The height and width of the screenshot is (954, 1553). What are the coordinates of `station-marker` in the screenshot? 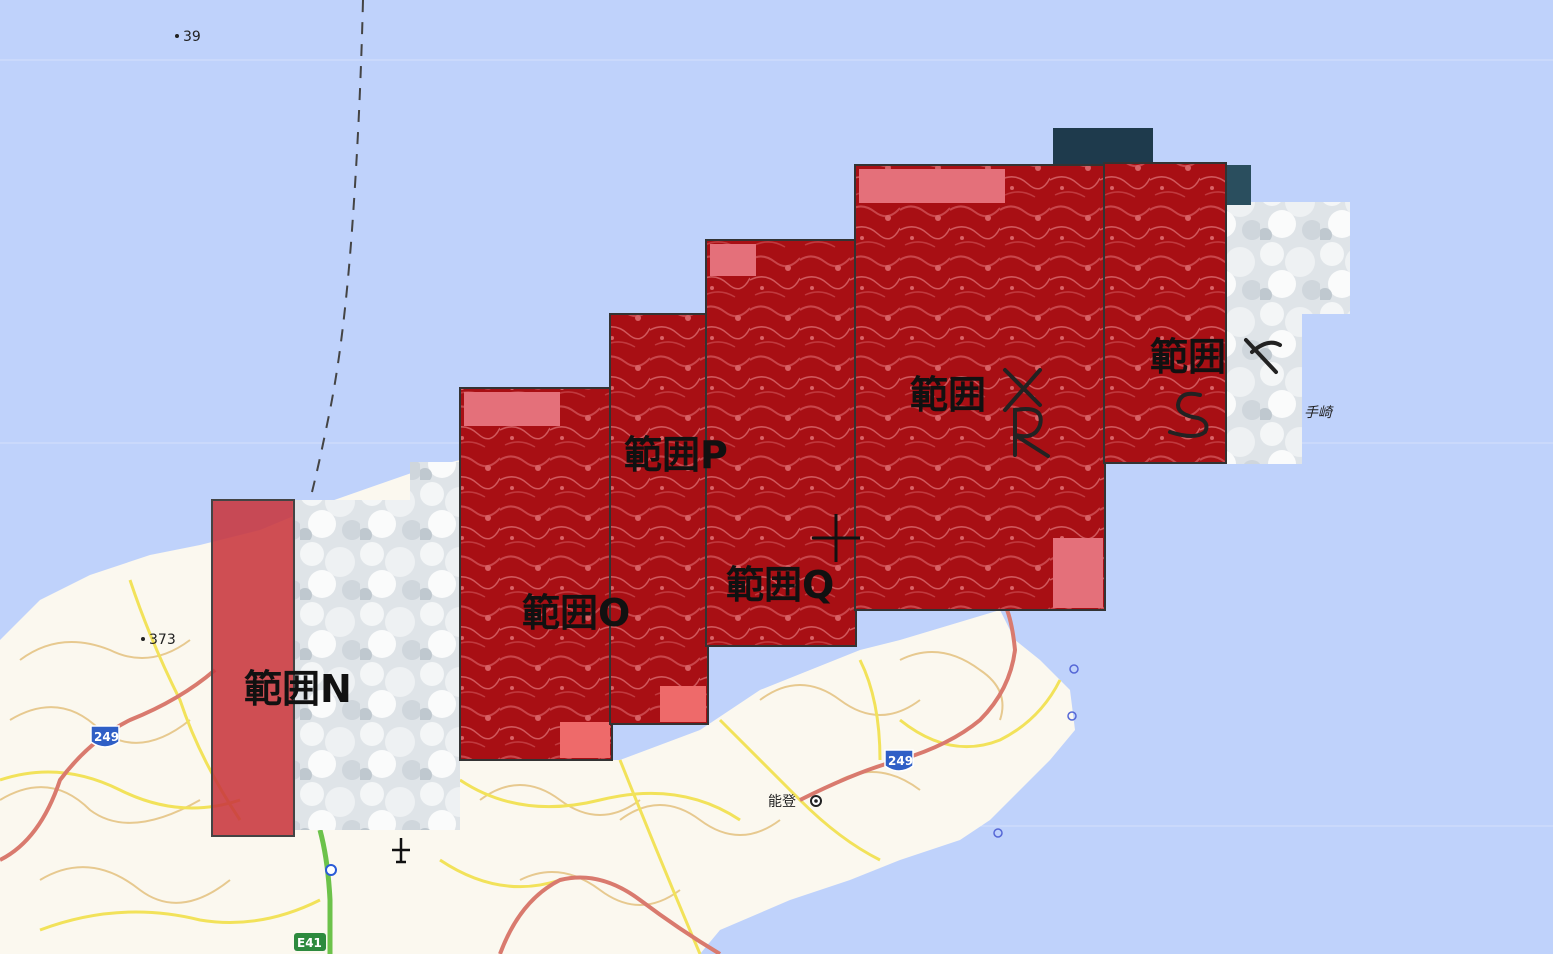 It's located at (331, 870).